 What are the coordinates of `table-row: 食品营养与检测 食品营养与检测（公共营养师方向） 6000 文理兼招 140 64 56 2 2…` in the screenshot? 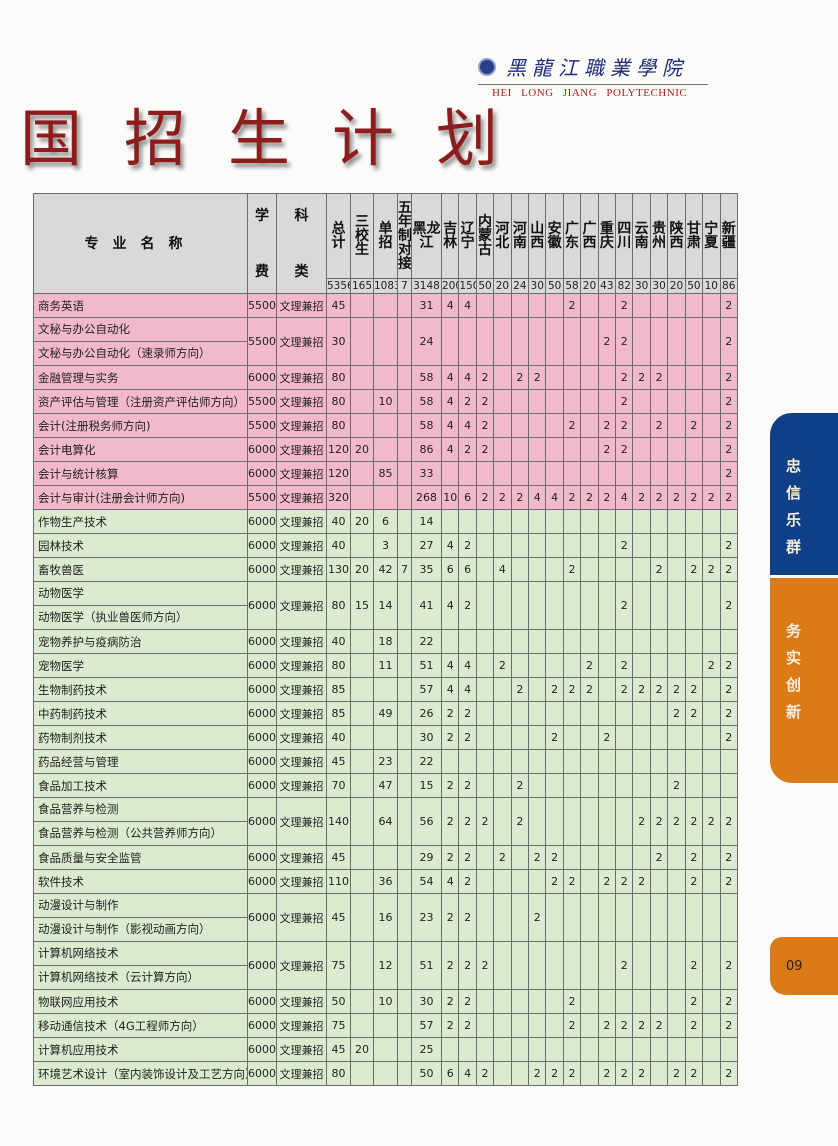 It's located at (385, 821).